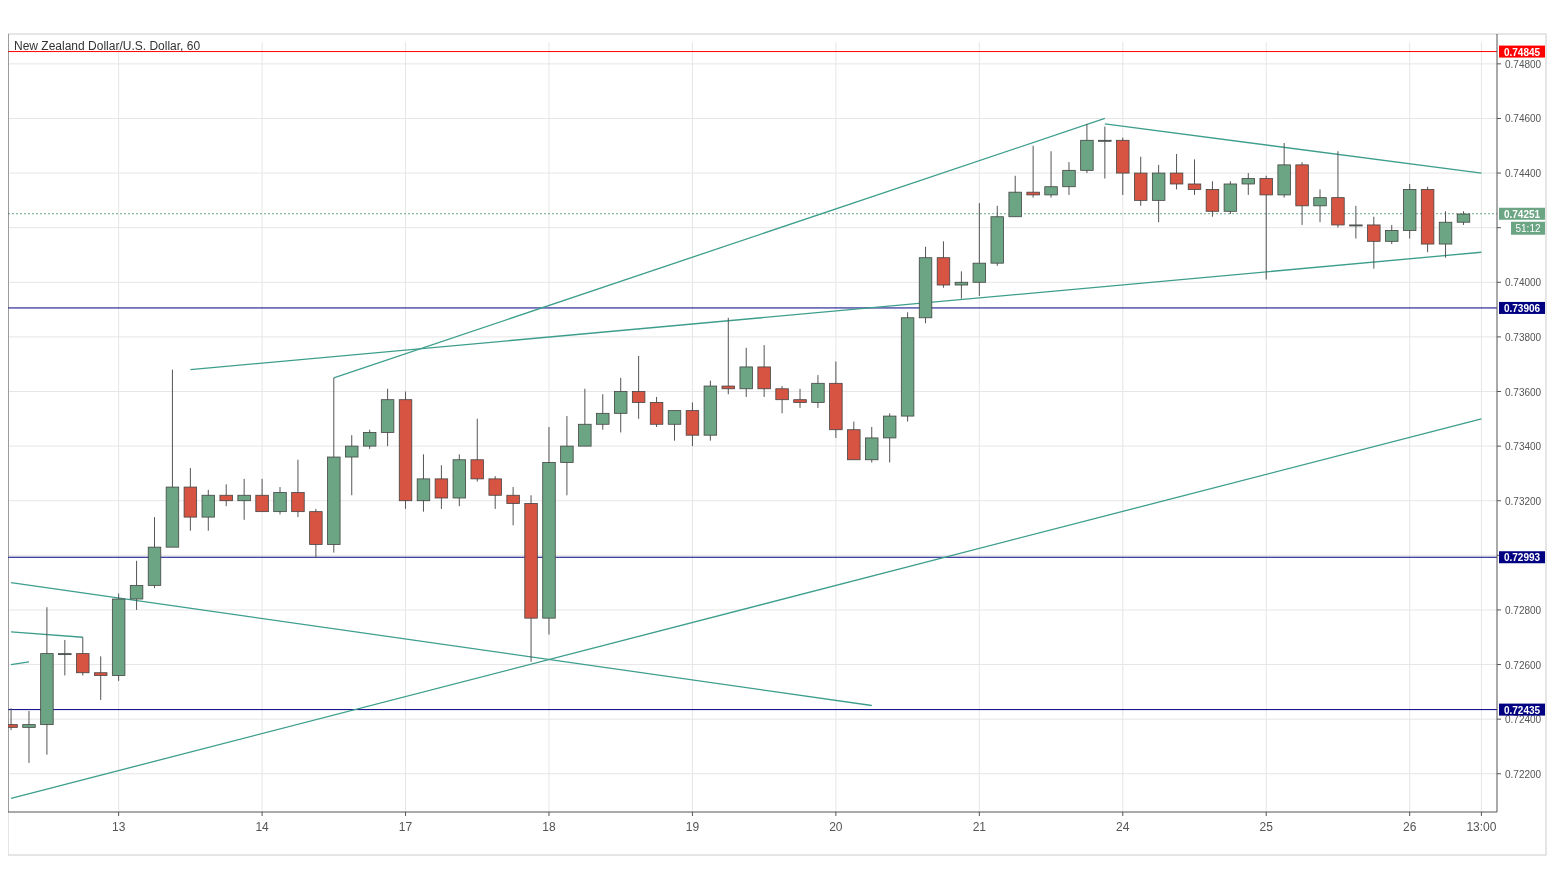 This screenshot has height=871, width=1556. I want to click on text: 51:12, so click(1528, 228).